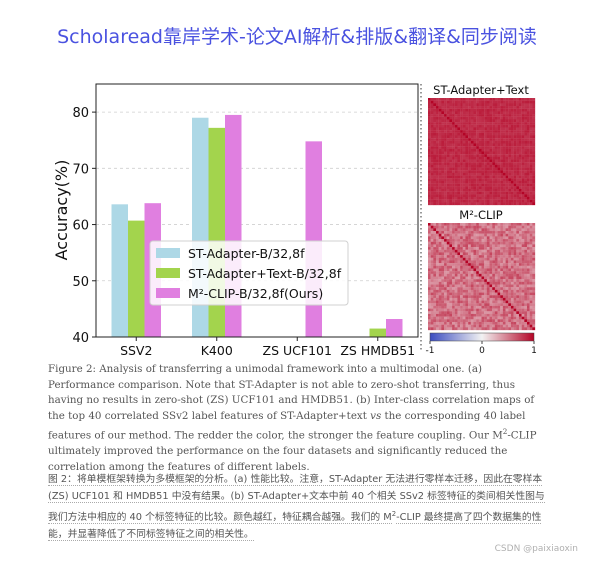 The height and width of the screenshot is (561, 594). Describe the element at coordinates (481, 219) in the screenshot. I see `heatmap-chart: ST-Adapter+Text M²-CLIP -1 0 1` at that location.